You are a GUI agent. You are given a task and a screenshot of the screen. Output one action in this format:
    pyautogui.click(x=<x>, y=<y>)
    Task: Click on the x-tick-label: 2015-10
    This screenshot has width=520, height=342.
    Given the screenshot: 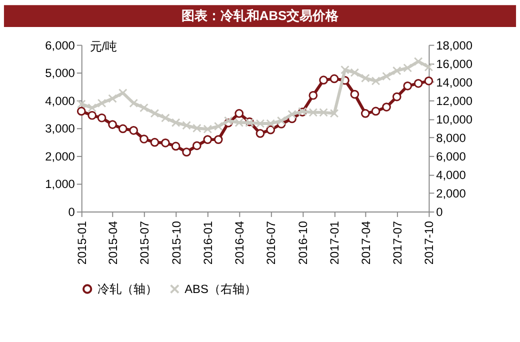 What is the action you would take?
    pyautogui.click(x=176, y=242)
    